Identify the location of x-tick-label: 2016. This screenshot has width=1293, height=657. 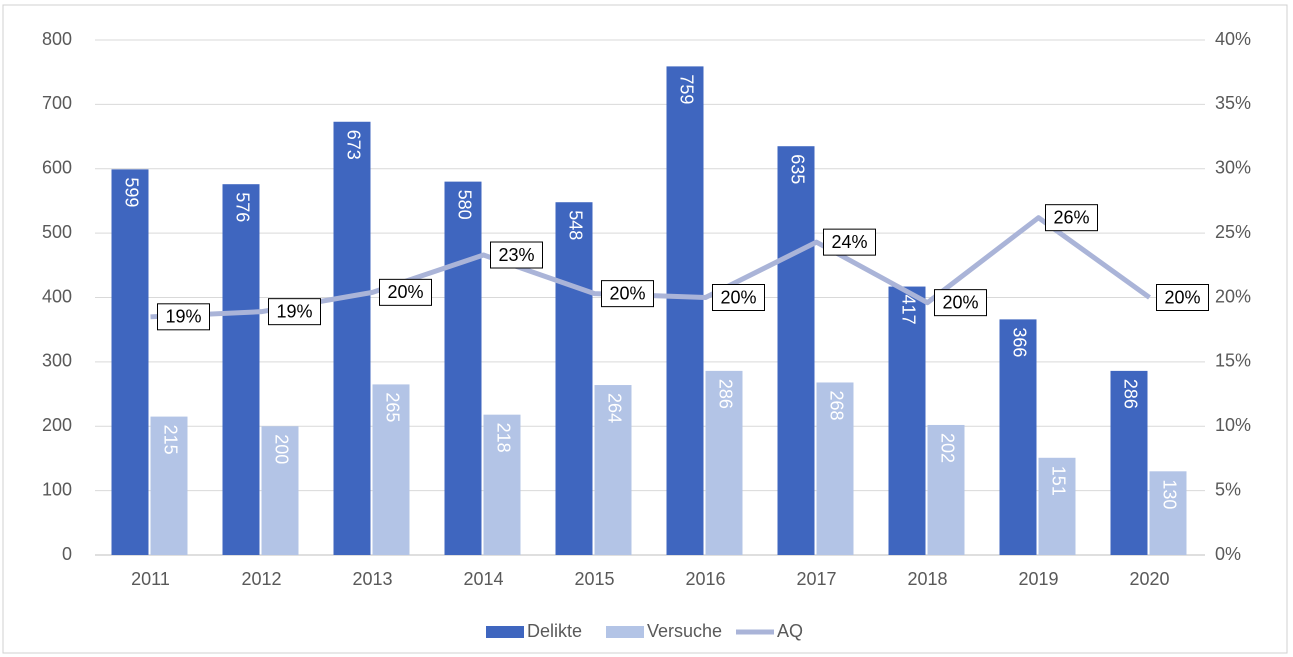
(705, 579).